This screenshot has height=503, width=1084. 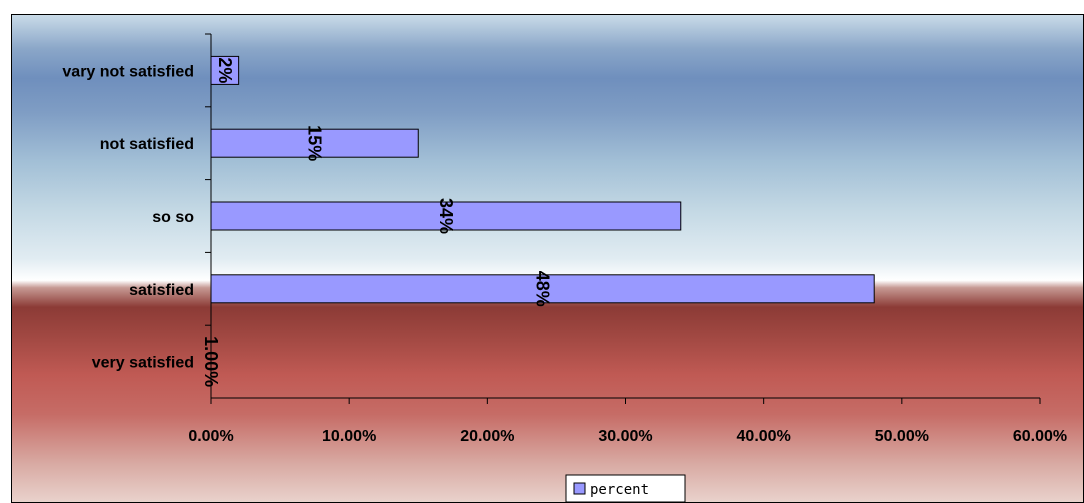 What do you see at coordinates (173, 217) in the screenshot?
I see `category-label-2: so so` at bounding box center [173, 217].